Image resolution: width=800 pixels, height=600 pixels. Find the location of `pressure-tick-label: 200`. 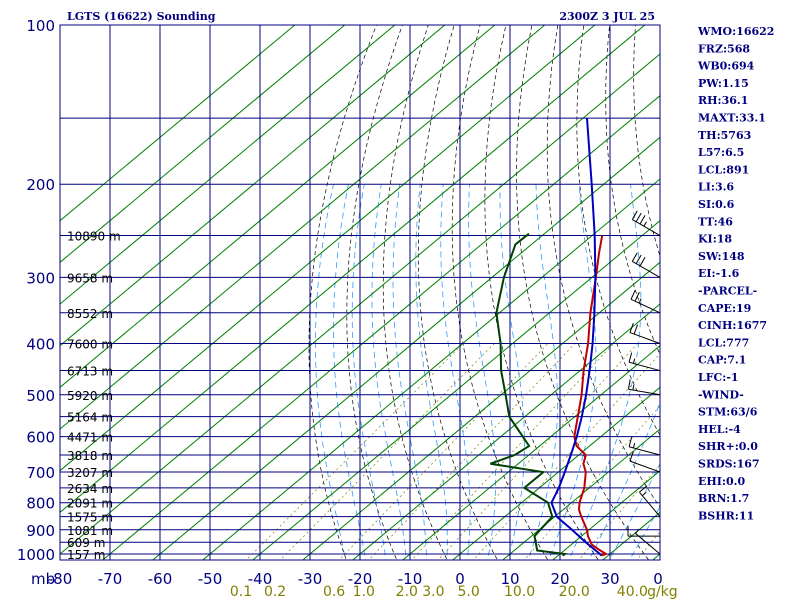

pressure-tick-label: 200 is located at coordinates (40, 185).